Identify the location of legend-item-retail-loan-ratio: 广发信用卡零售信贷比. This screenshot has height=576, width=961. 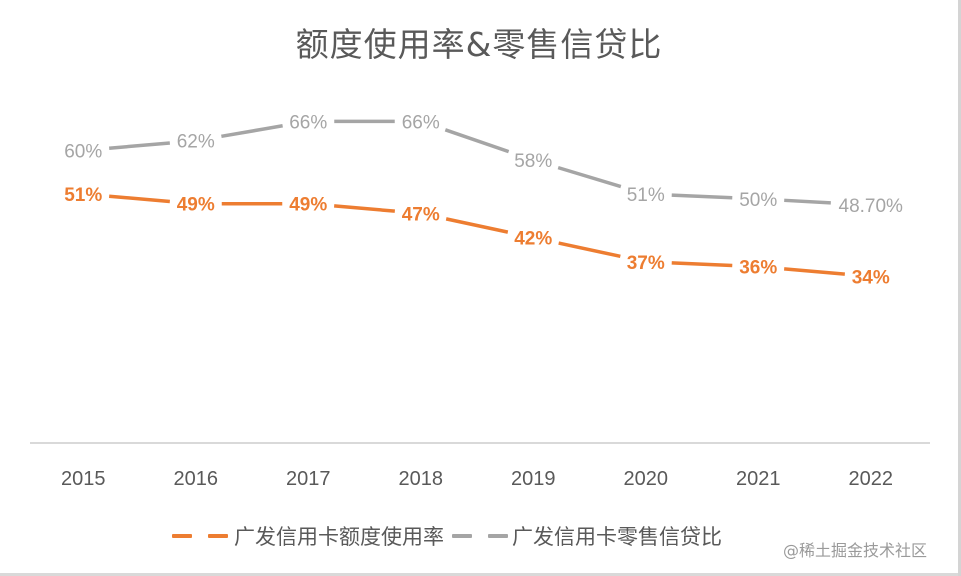
(586, 536).